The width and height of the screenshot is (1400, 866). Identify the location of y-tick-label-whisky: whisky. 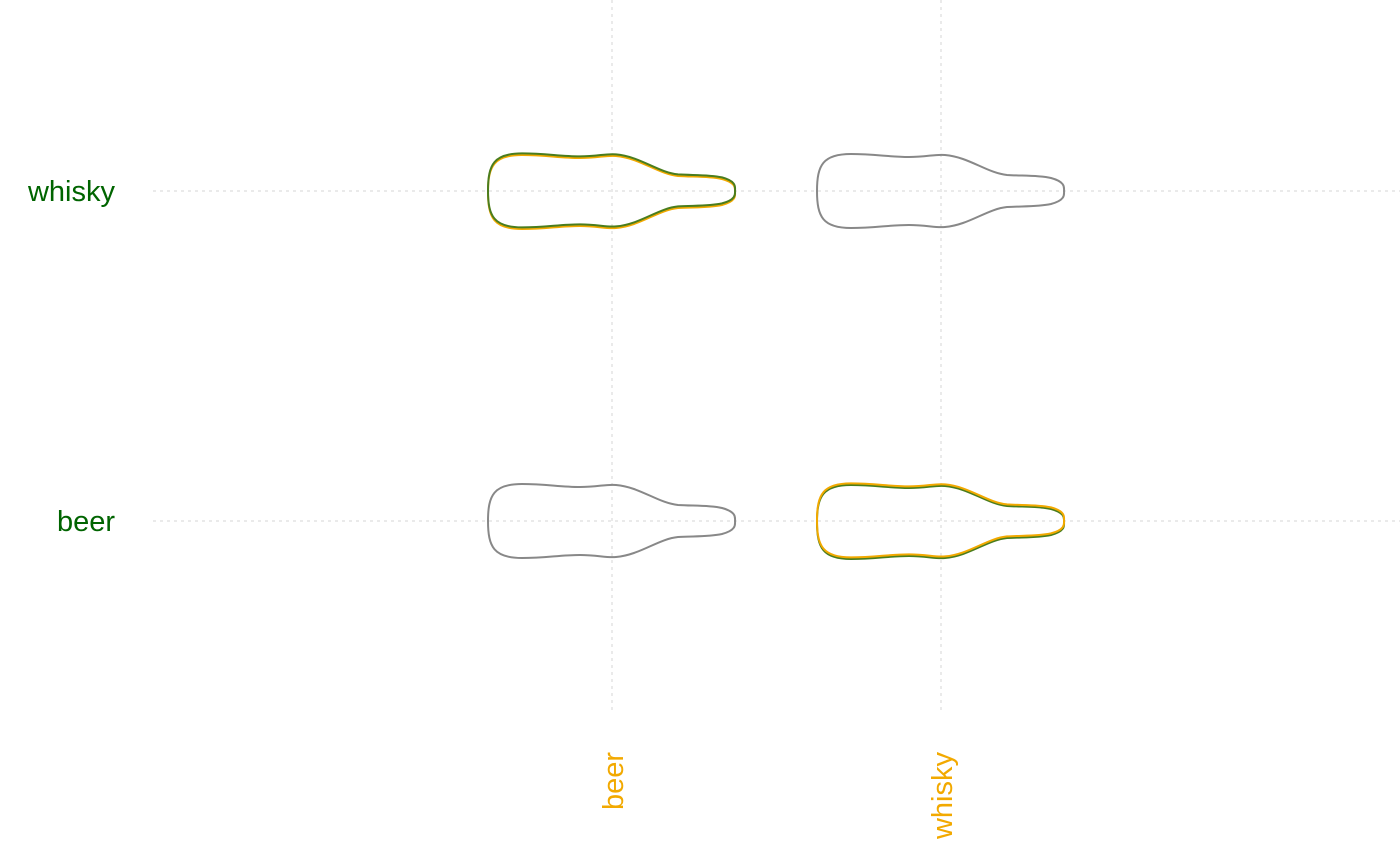
(71, 192).